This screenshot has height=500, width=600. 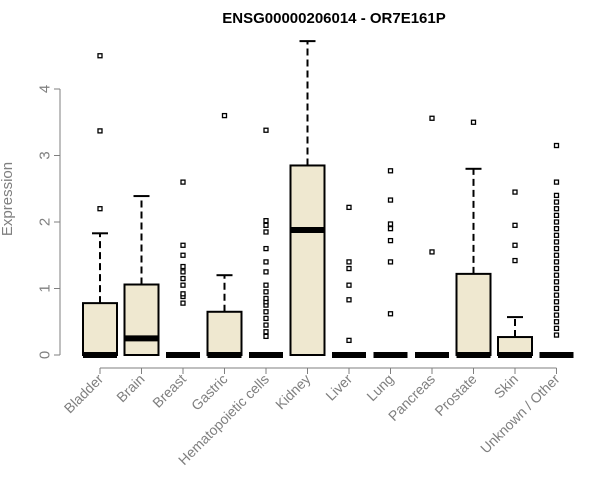 I want to click on y-axis-ticks: 0 1 2 3 4, so click(x=48, y=222).